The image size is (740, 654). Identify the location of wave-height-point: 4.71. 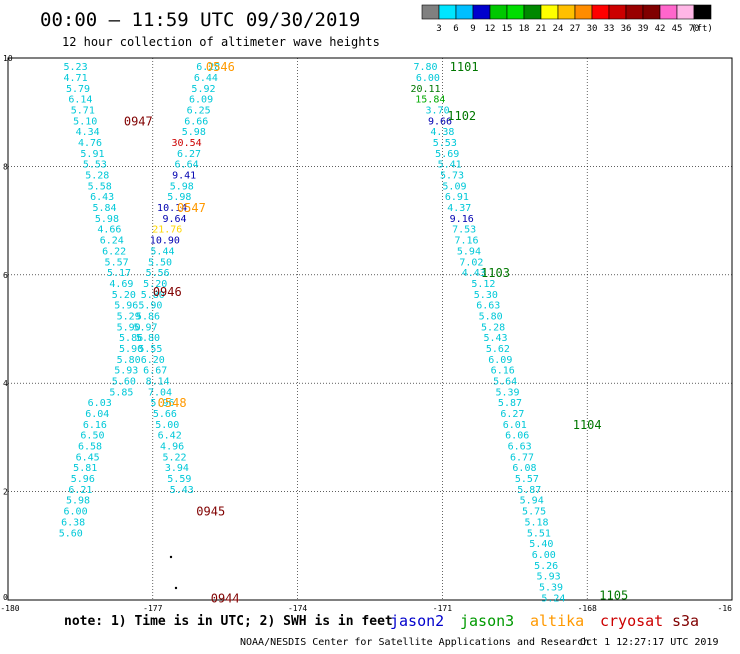
(76, 78).